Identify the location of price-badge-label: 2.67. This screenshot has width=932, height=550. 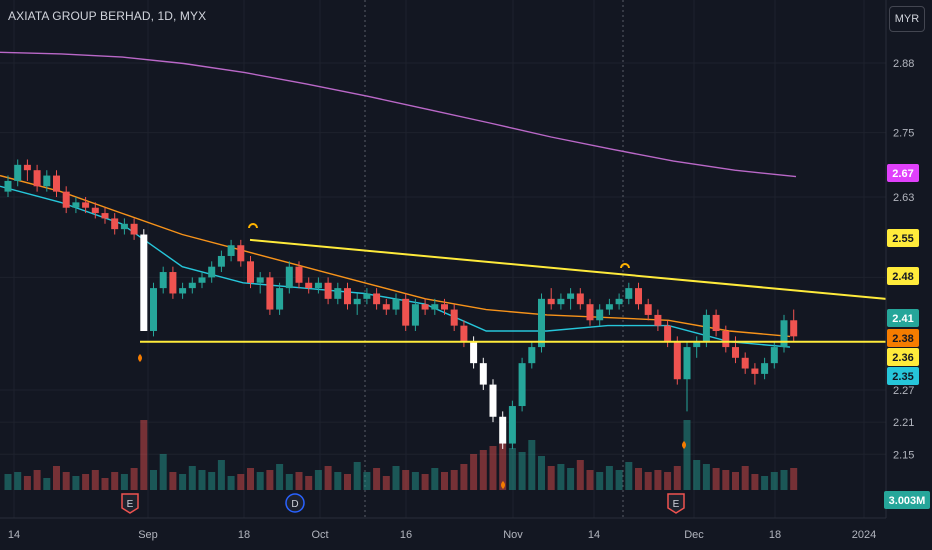
(902, 174).